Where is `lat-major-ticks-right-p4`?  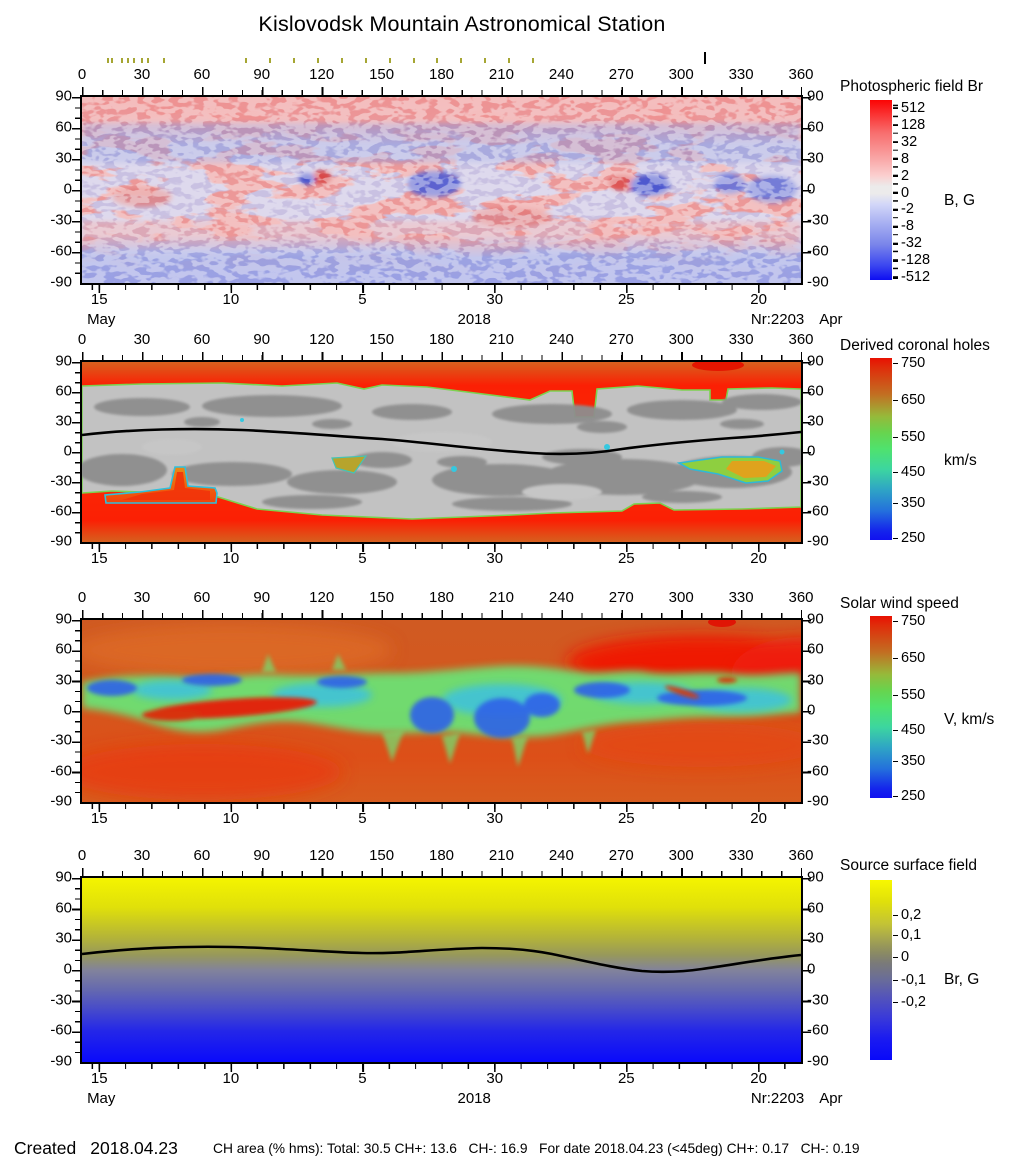
lat-major-ticks-right-p4 is located at coordinates (807, 970).